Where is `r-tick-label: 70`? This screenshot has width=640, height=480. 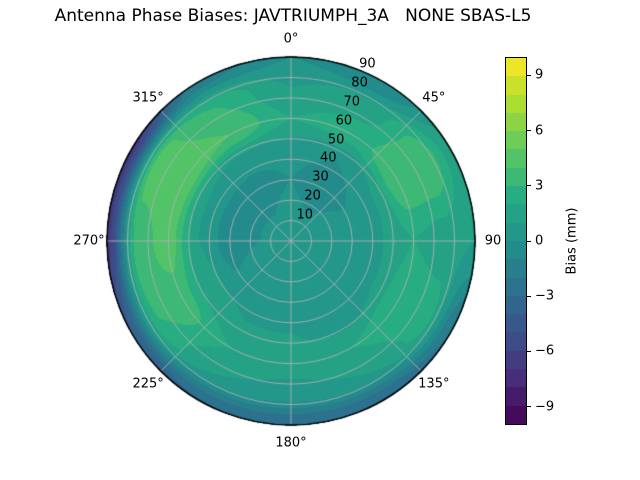 r-tick-label: 70 is located at coordinates (352, 102).